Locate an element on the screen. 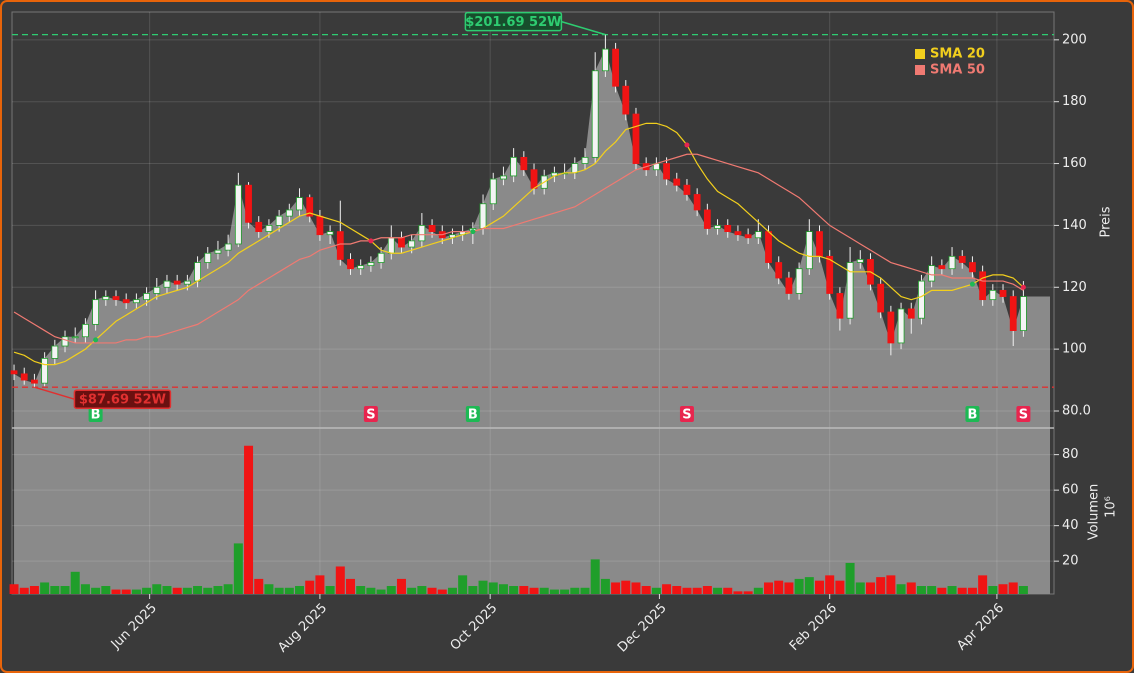 The height and width of the screenshot is (673, 1134). reference-label-box is located at coordinates (513, 21).